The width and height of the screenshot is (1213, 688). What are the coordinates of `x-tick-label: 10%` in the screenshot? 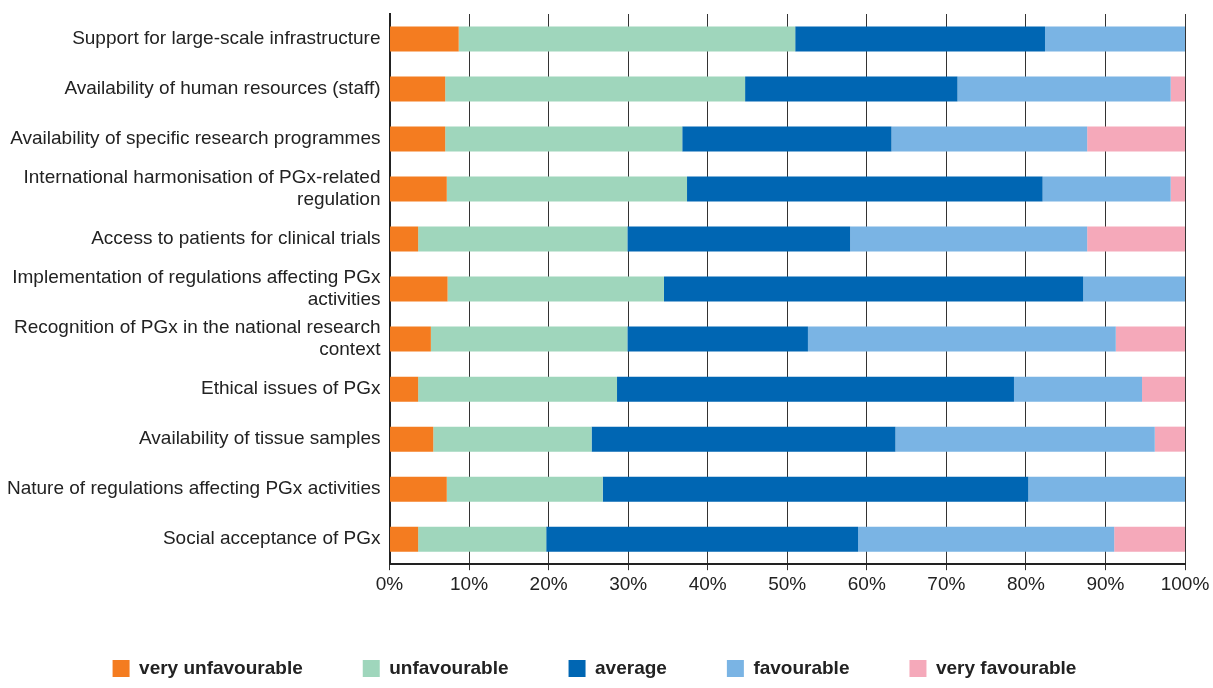 It's located at (469, 583).